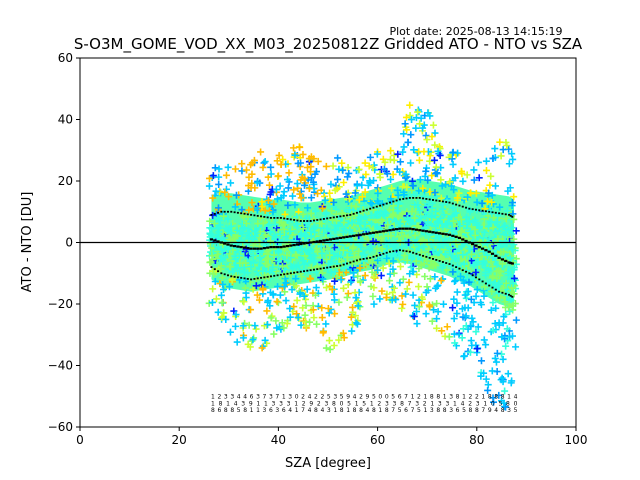 This screenshot has height=480, width=640. I want to click on y-tick-label: −20, so click(60, 304).